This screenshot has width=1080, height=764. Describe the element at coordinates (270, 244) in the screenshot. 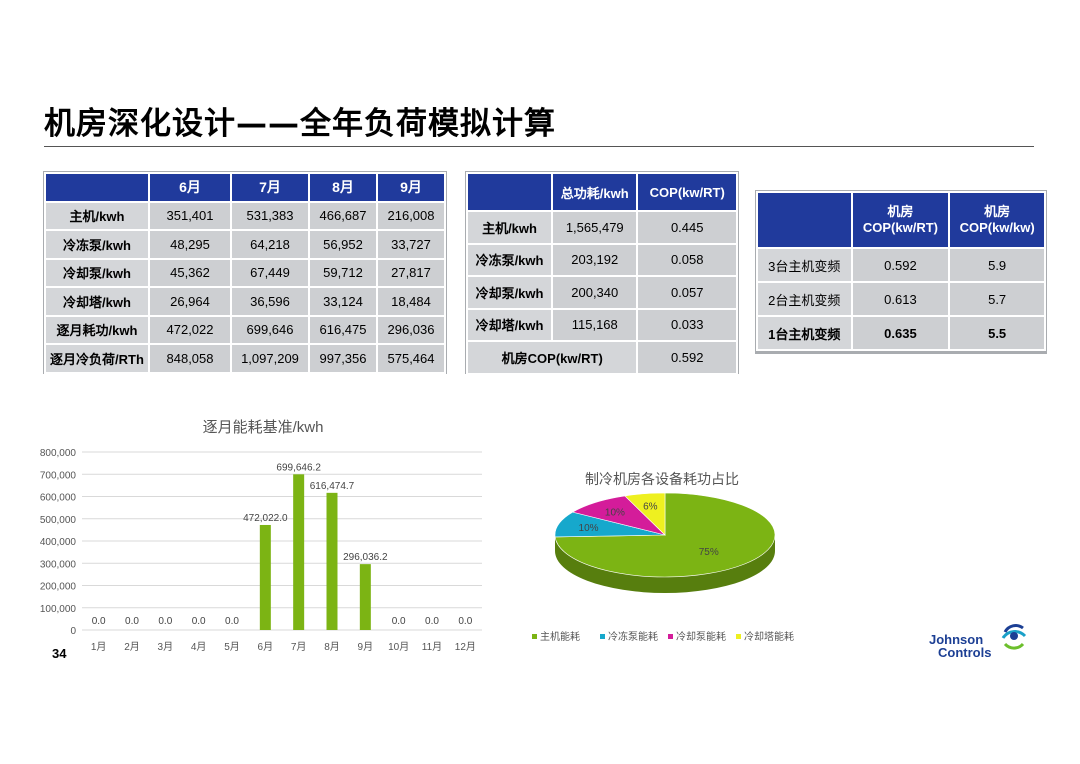

I see `table-cell: 64,218` at that location.